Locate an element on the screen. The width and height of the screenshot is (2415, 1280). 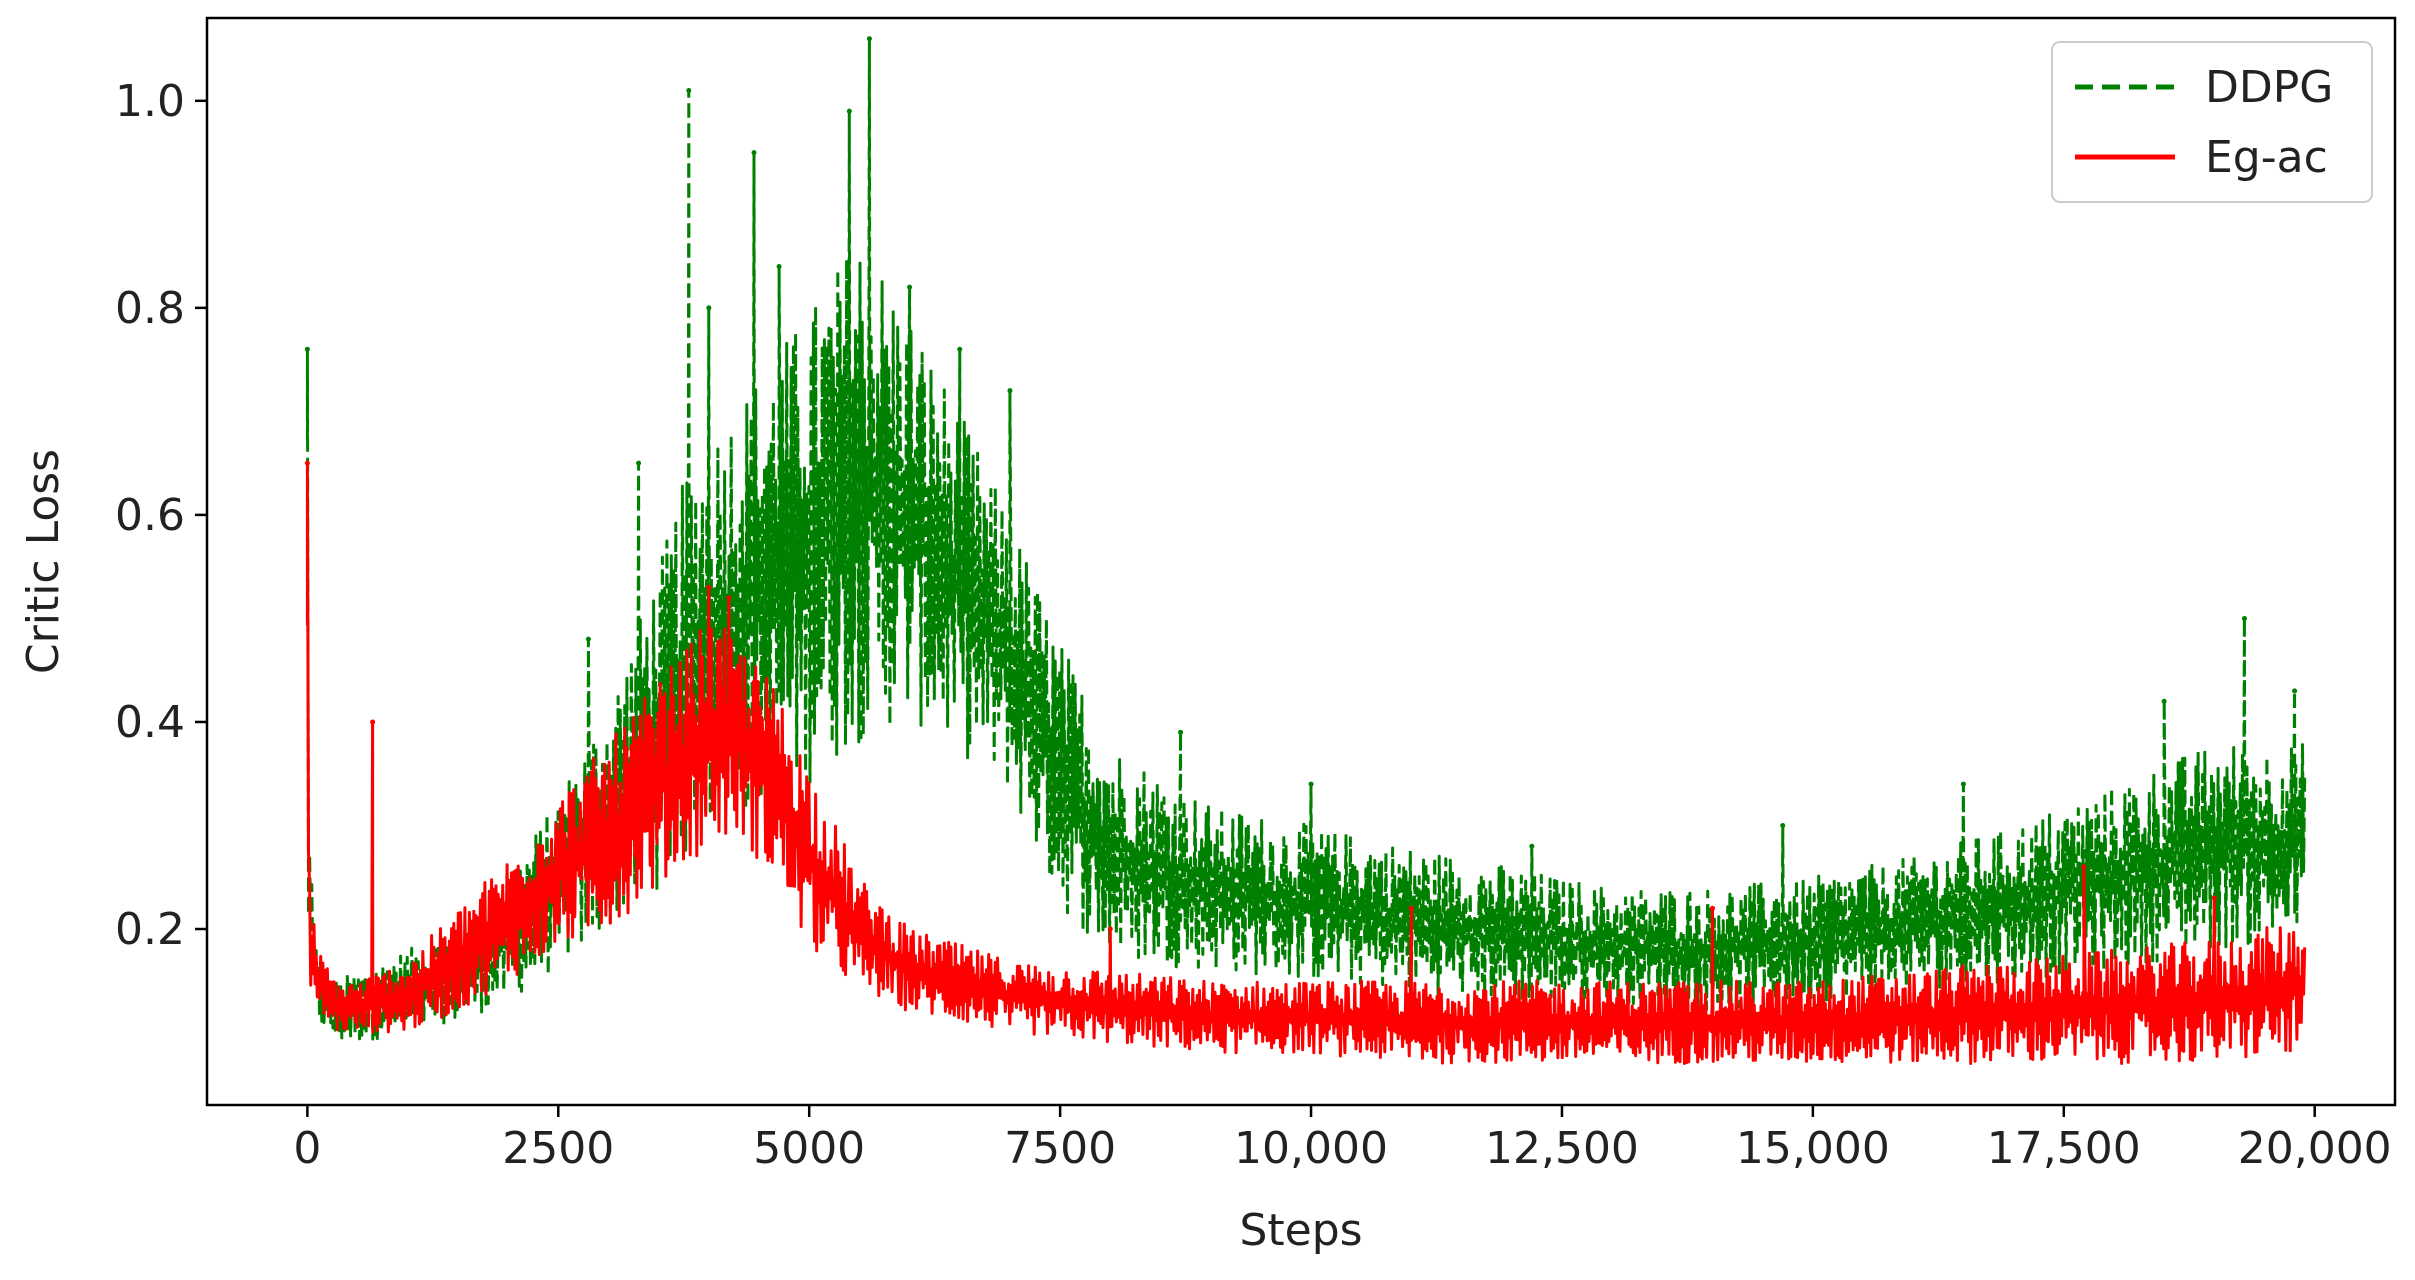
x-tick-label-1: 2500 is located at coordinates (558, 1148).